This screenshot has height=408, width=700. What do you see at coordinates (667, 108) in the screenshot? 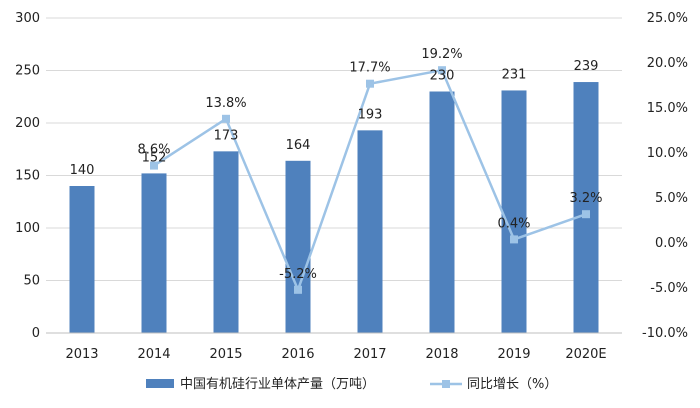
I see `y-right-tick-label: 15.0%` at bounding box center [667, 108].